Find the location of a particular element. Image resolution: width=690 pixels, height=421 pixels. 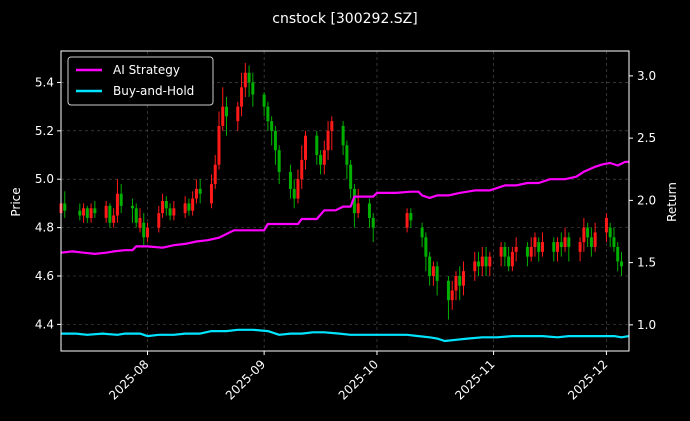

y-right-tick-label: 1.0 is located at coordinates (646, 325).